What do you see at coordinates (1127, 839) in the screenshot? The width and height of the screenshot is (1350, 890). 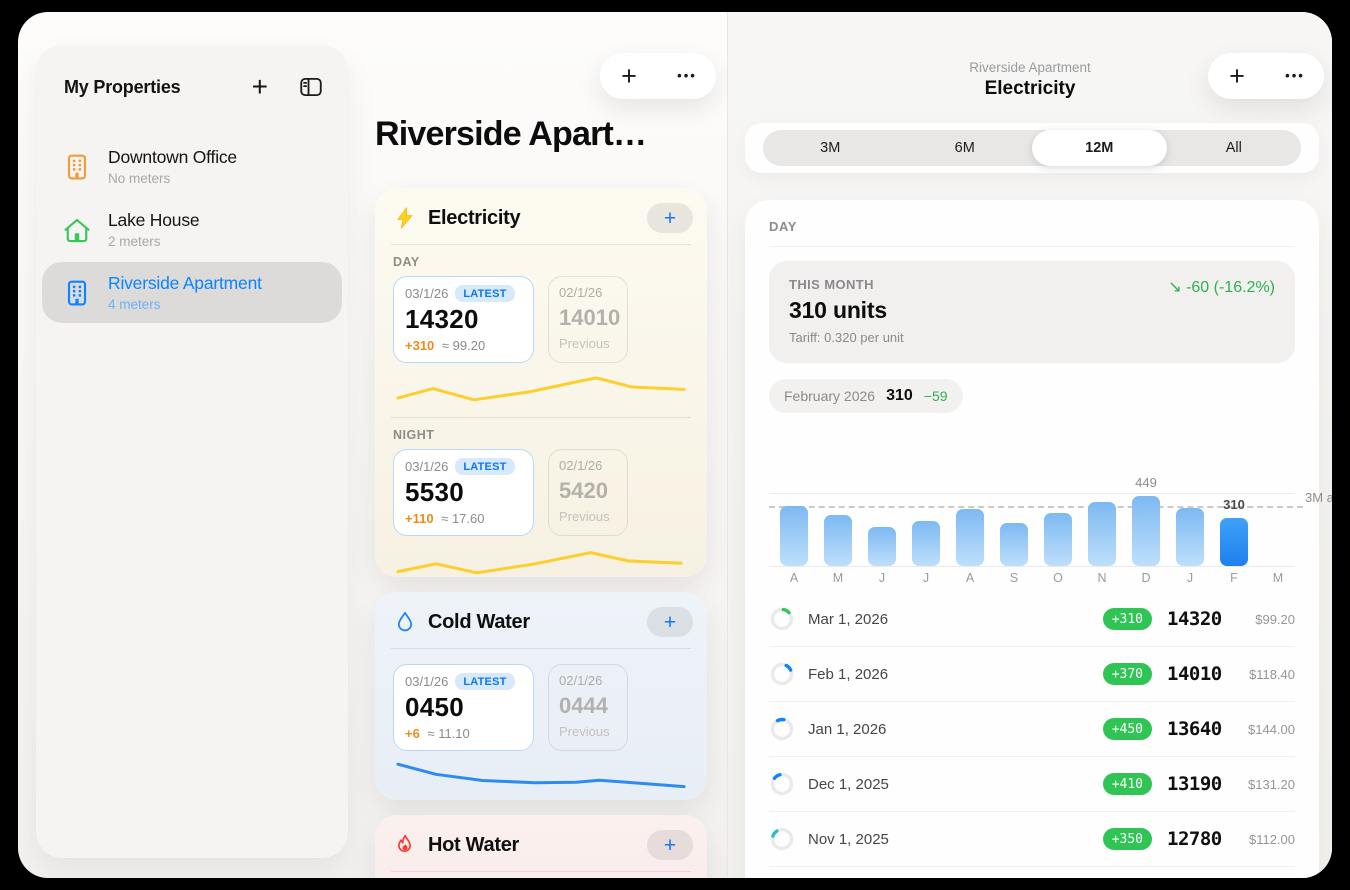 I see `reading-delta-badge: +350` at bounding box center [1127, 839].